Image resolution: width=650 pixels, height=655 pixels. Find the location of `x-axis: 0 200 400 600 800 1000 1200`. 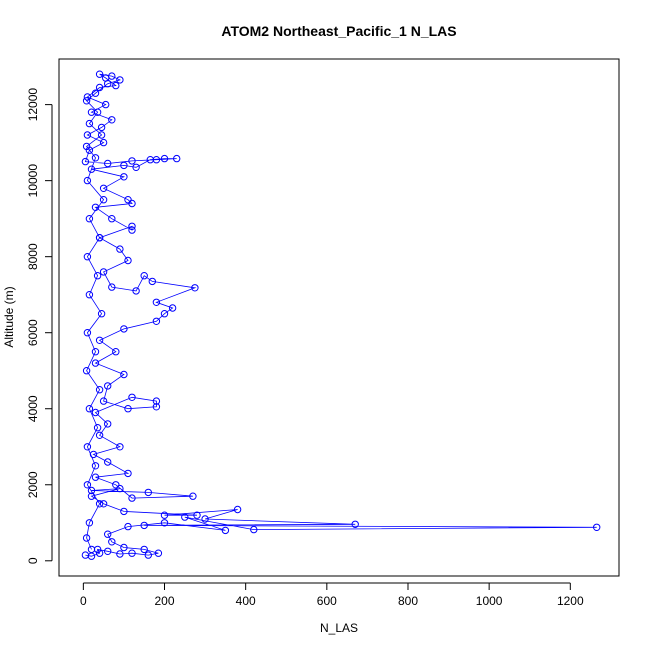

x-axis: 0 200 400 600 800 1000 1200 is located at coordinates (332, 595).